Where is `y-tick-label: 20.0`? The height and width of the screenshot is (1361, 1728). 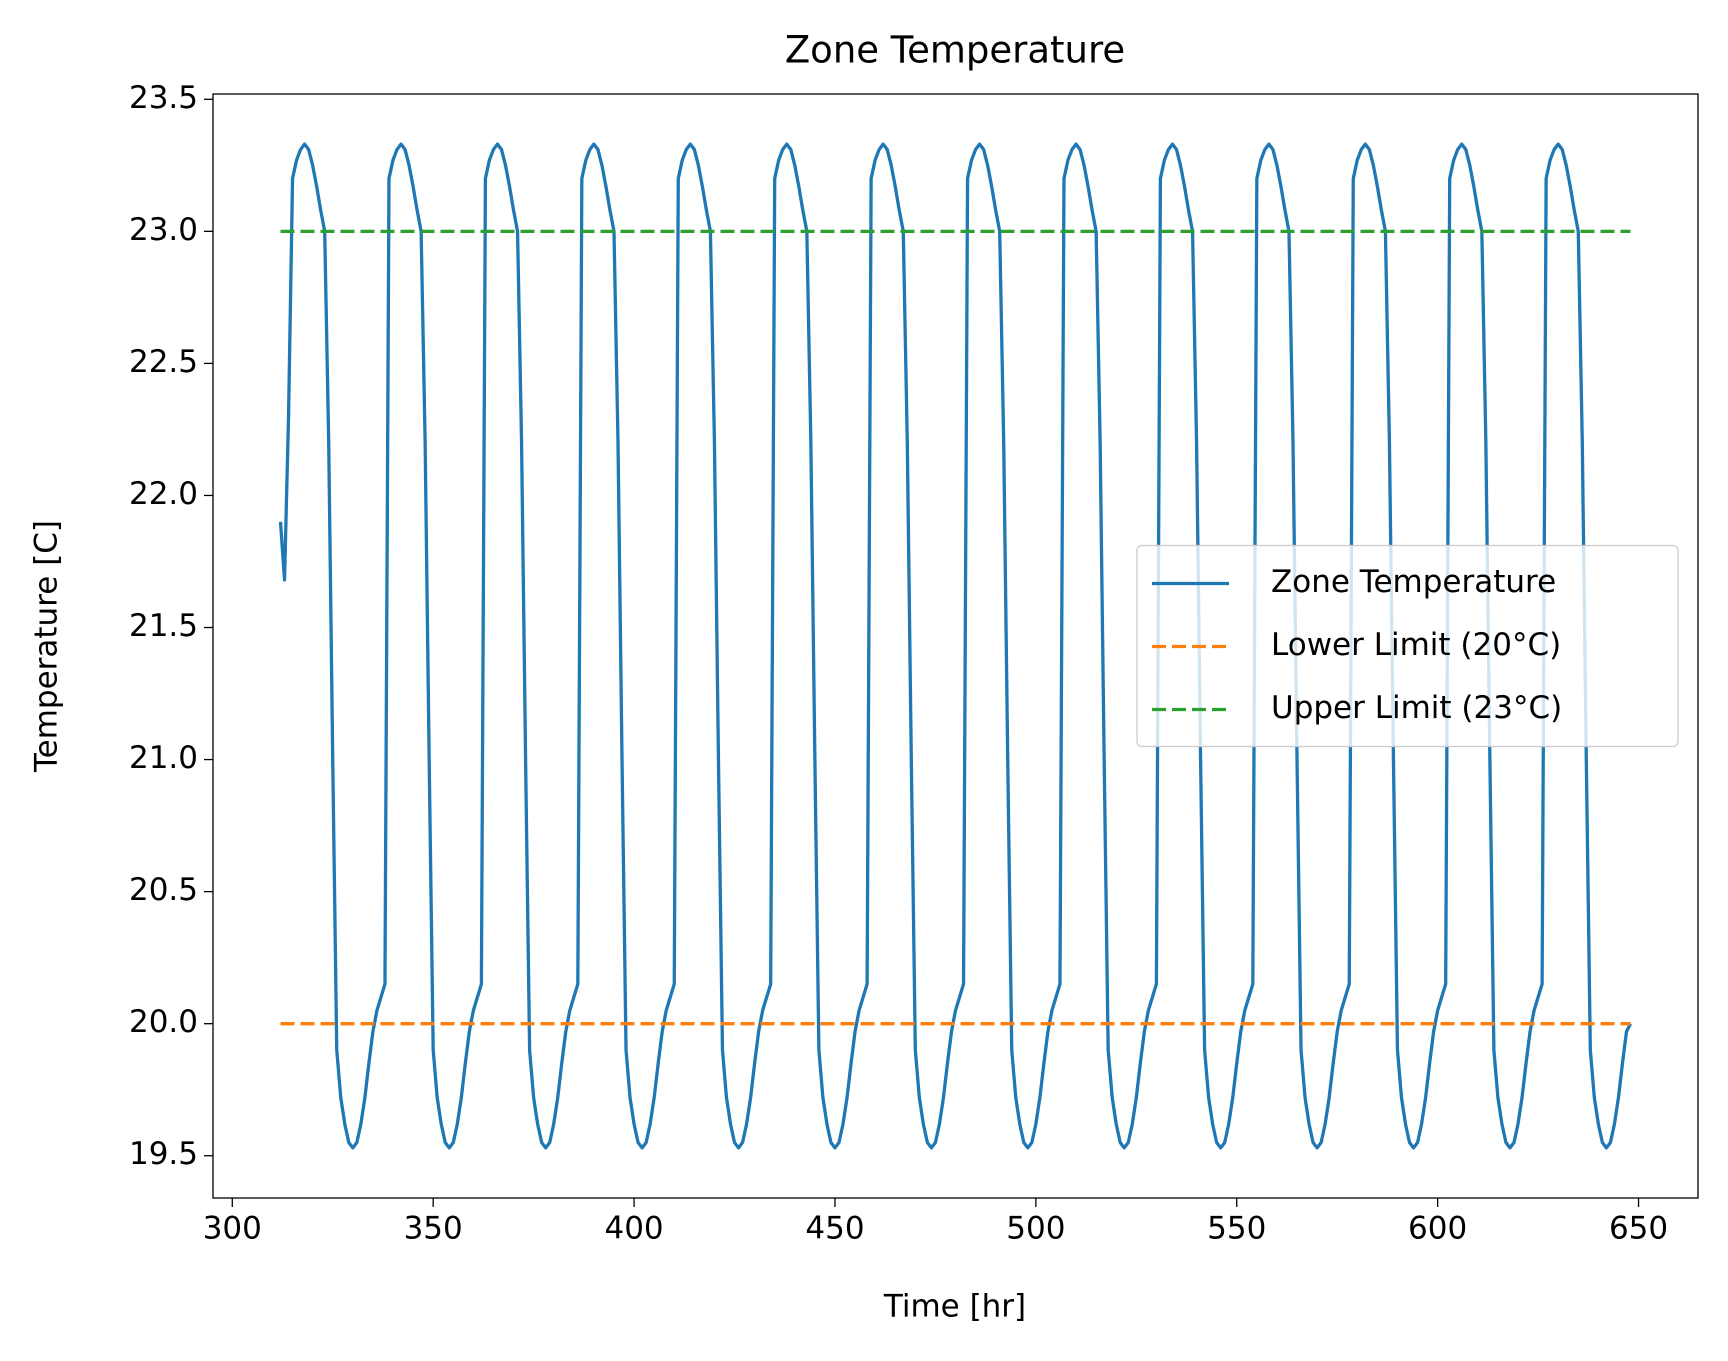 y-tick-label: 20.0 is located at coordinates (163, 1022).